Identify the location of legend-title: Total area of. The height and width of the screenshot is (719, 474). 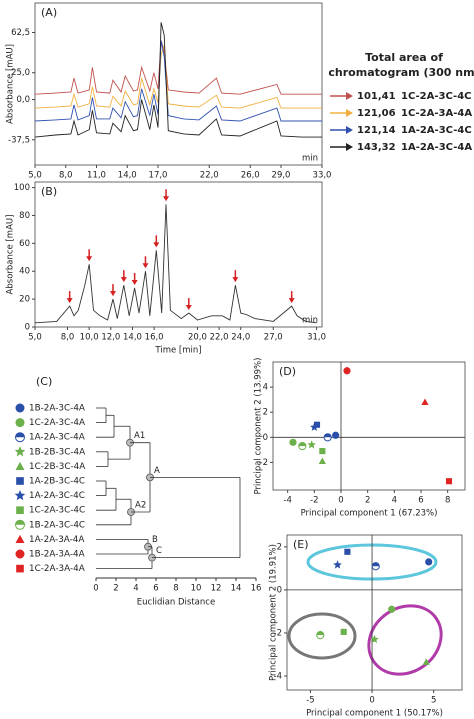
(404, 57).